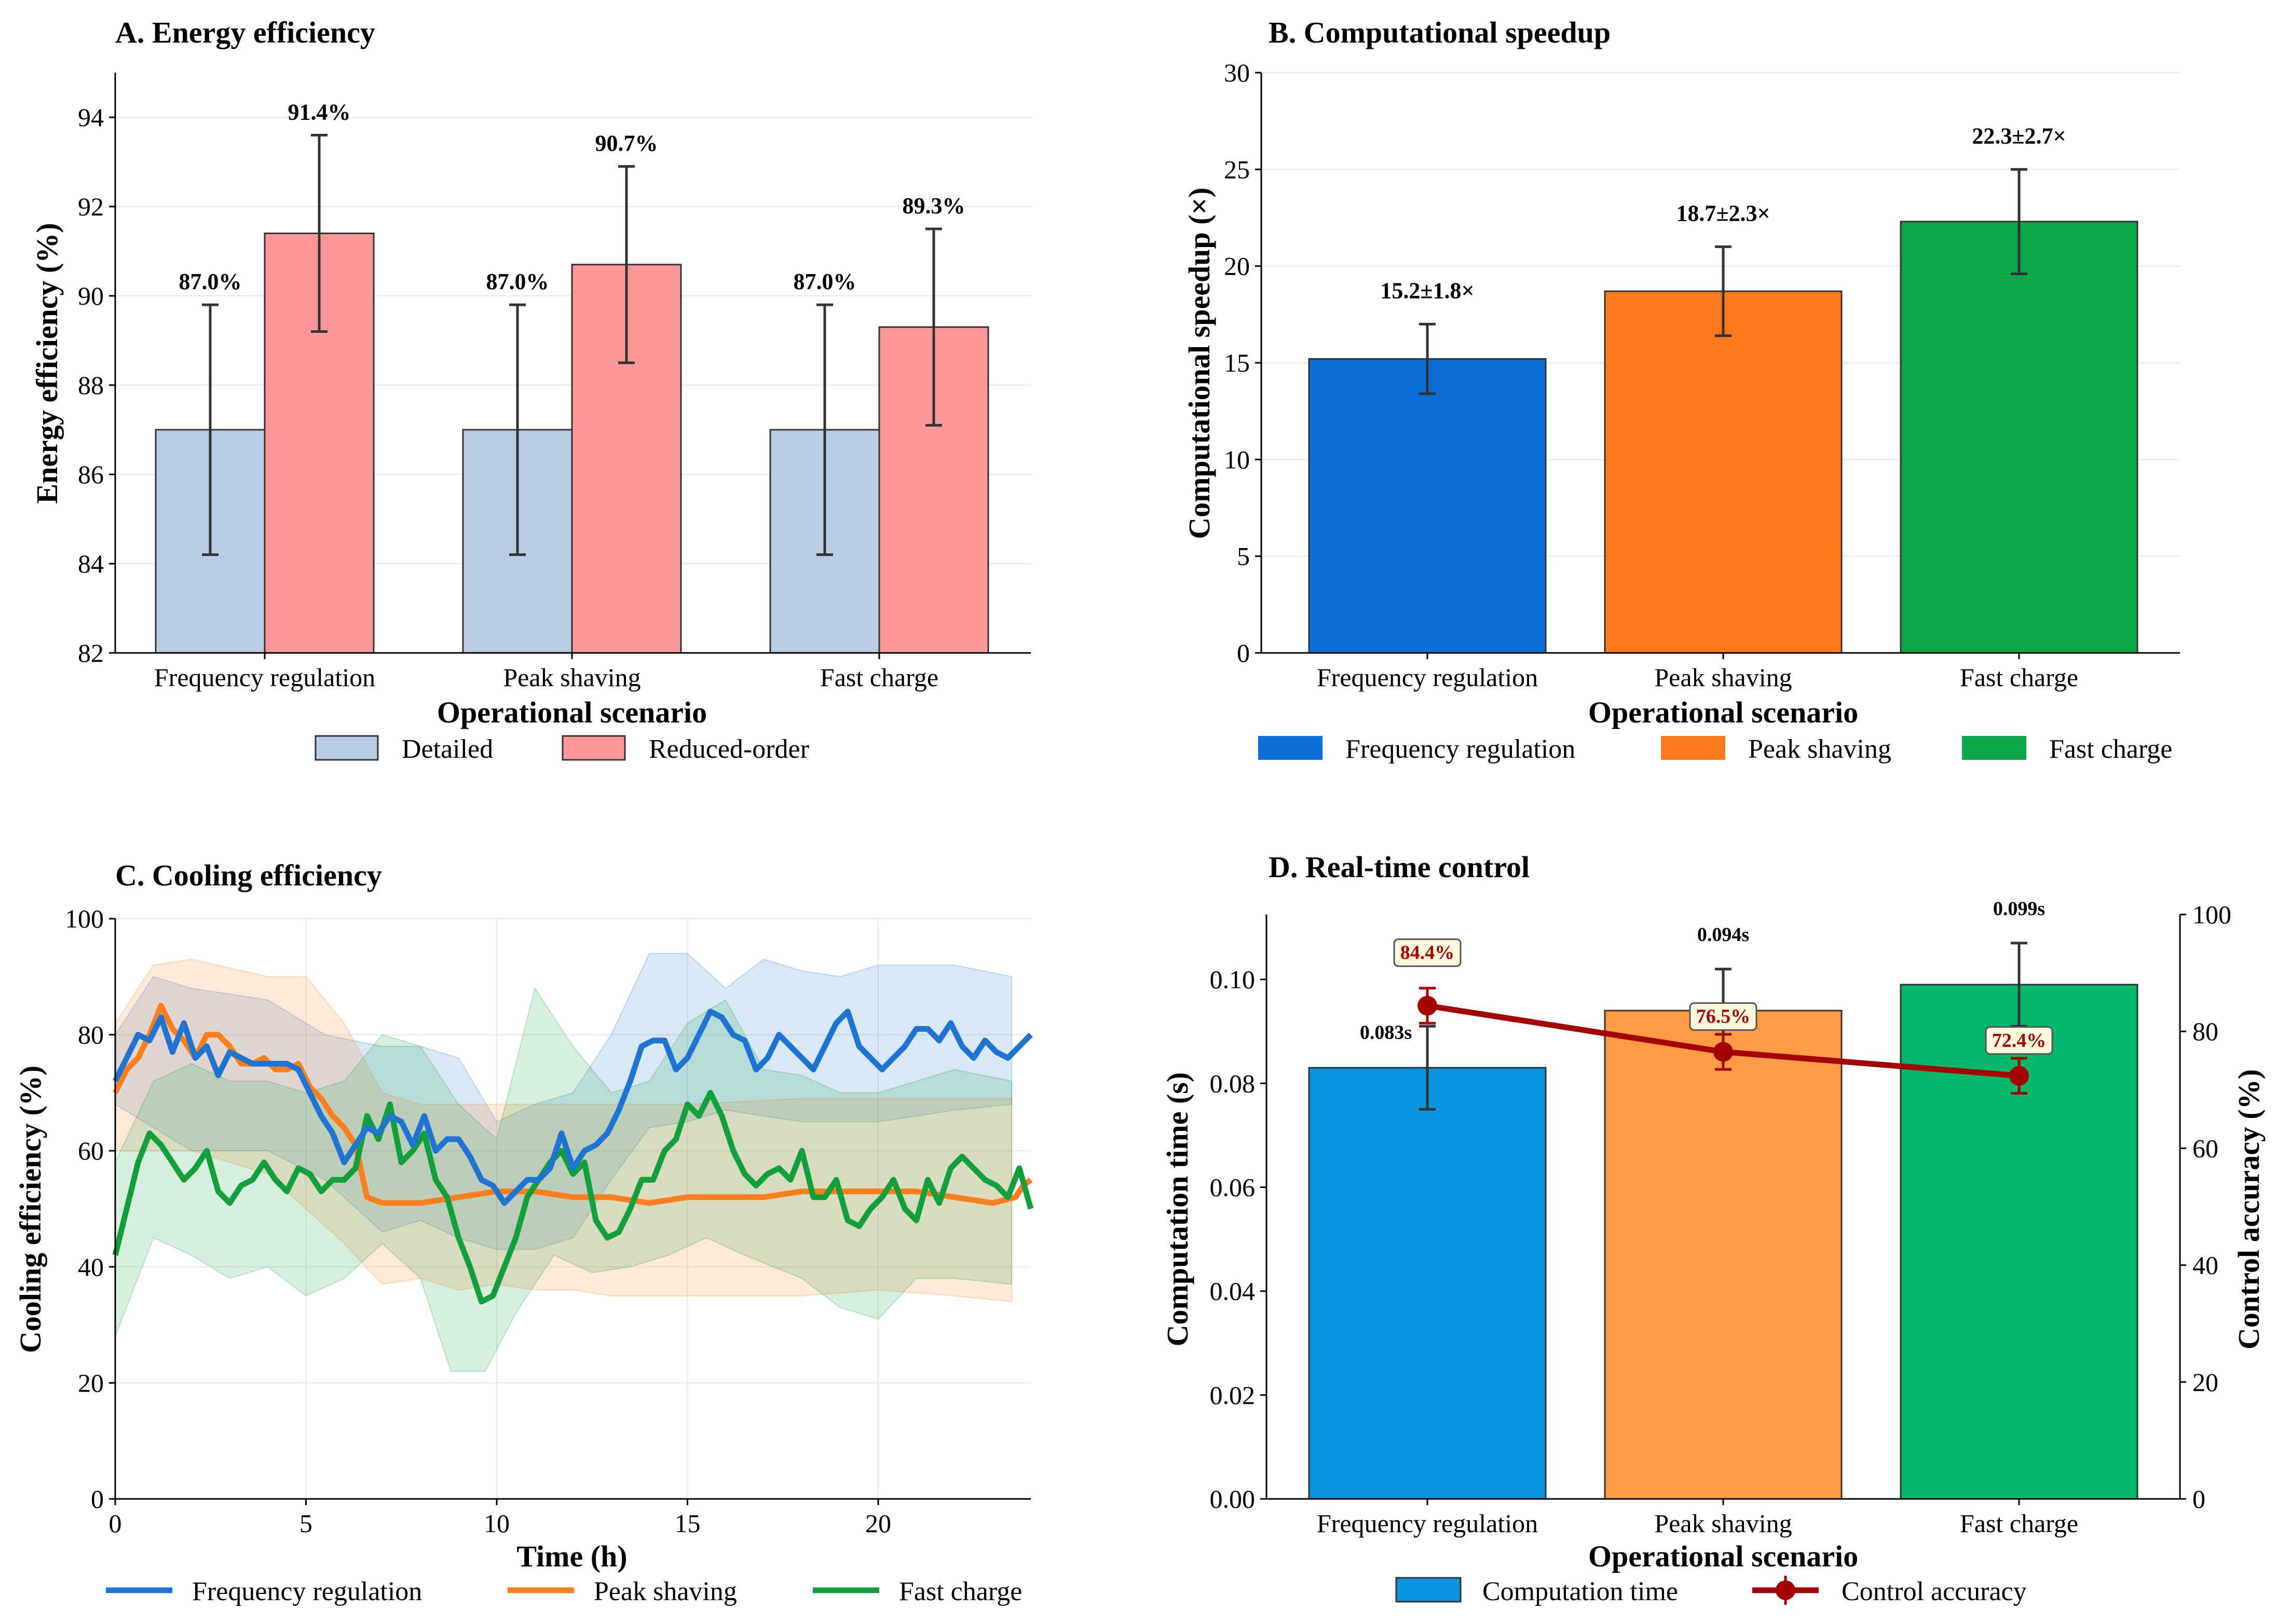 The width and height of the screenshot is (2290, 1624). I want to click on y-tick-label: 60, so click(91, 1150).